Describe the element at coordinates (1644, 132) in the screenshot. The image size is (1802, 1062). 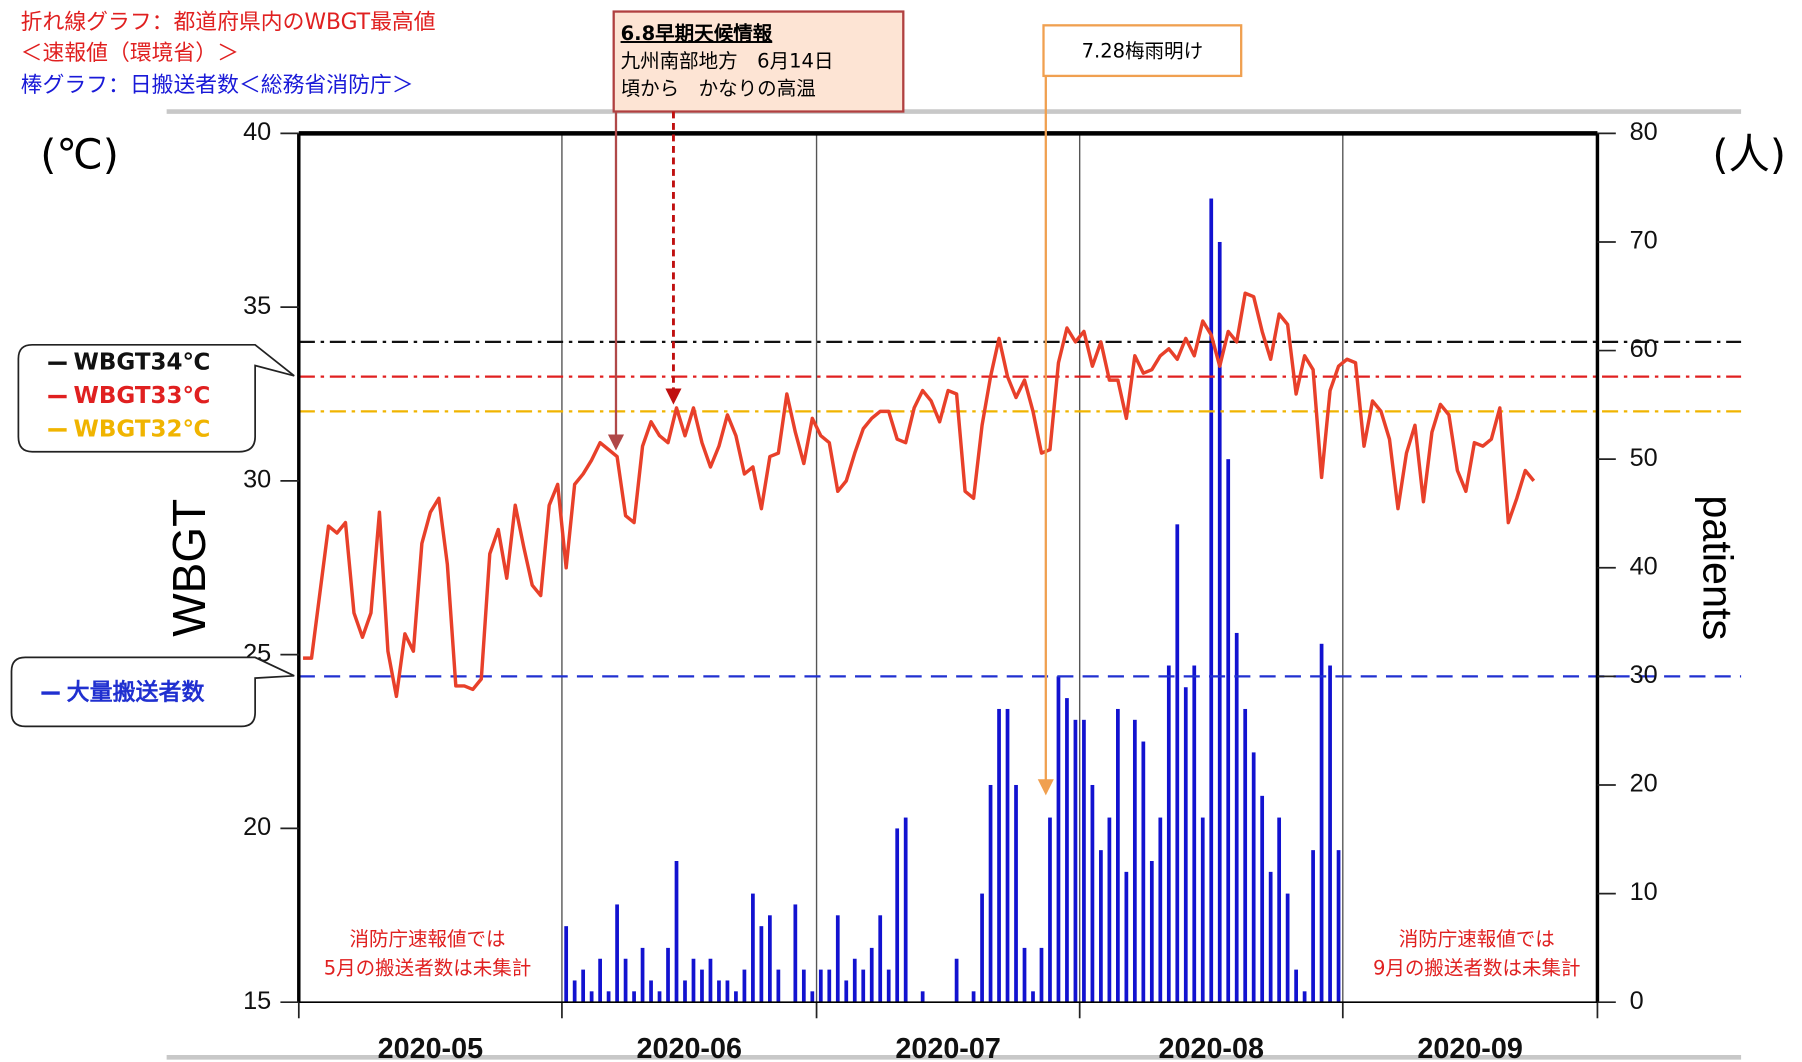
I see `y2-tick-label: 80` at that location.